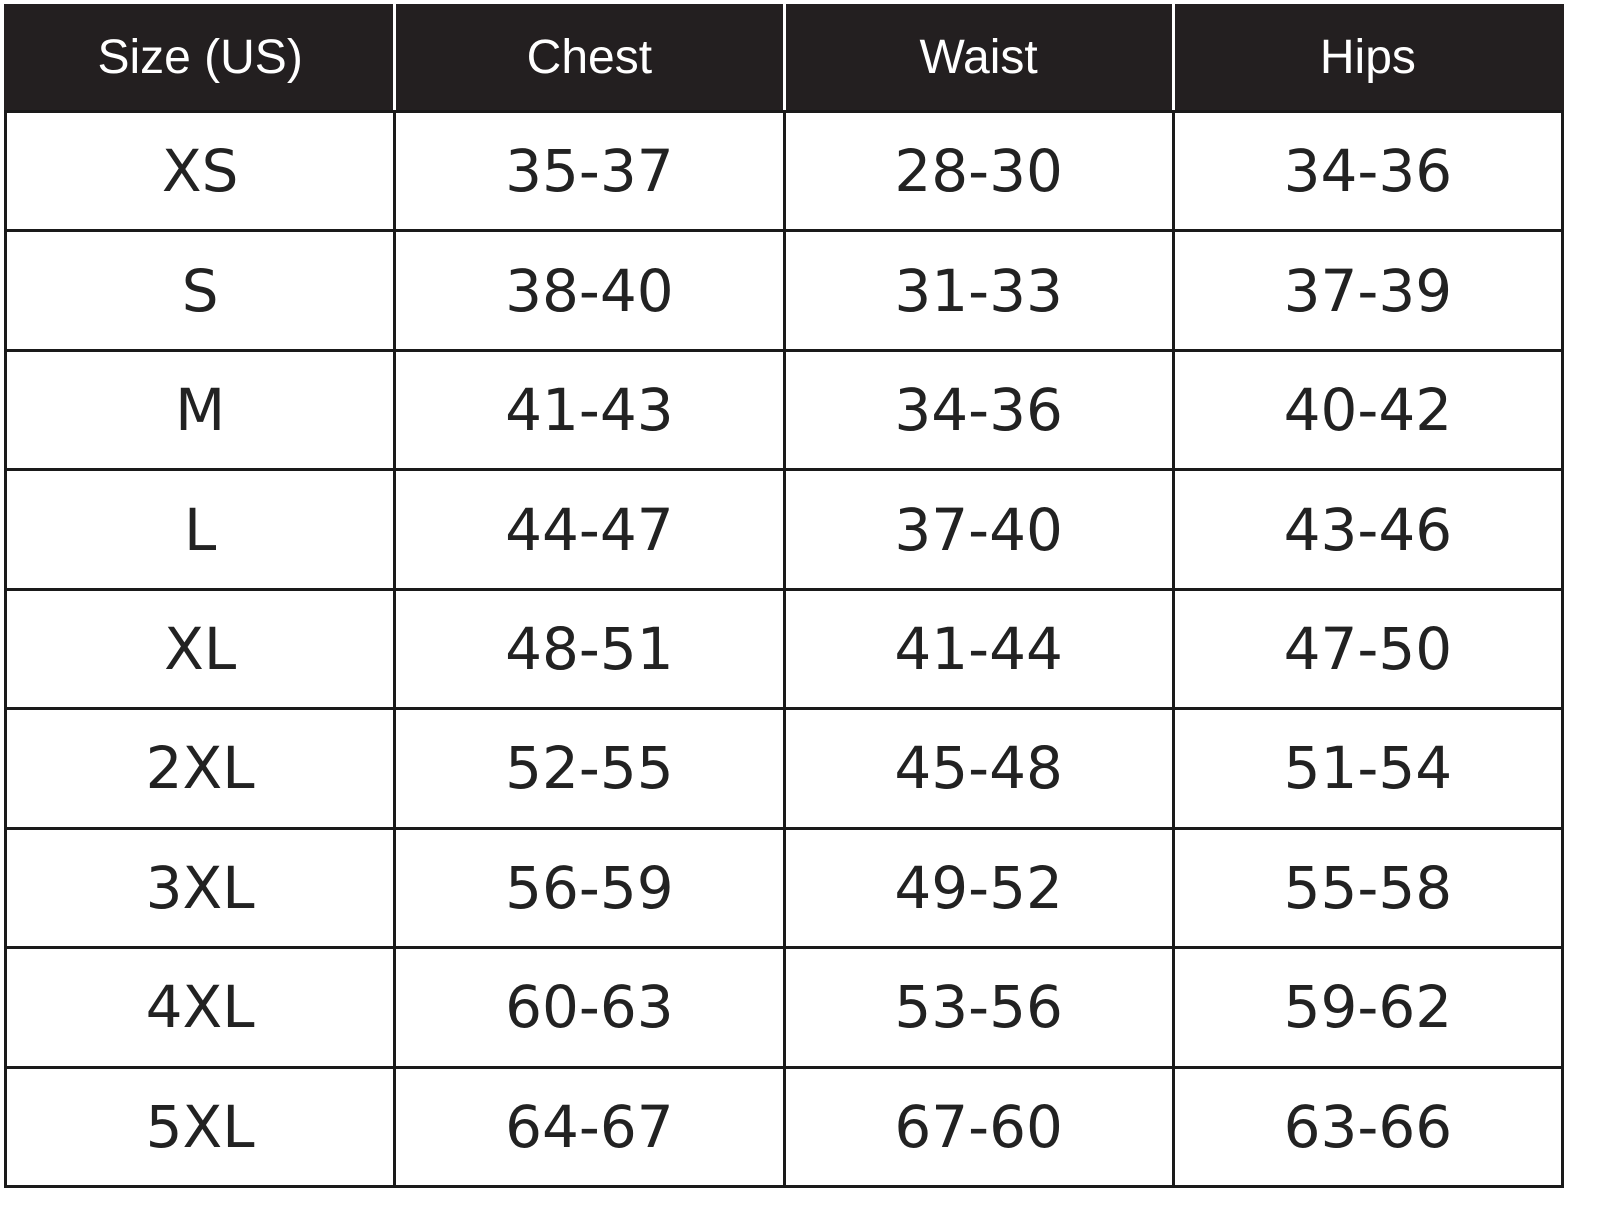 Image resolution: width=1600 pixels, height=1214 pixels. I want to click on measure-cell: 48-51, so click(589, 649).